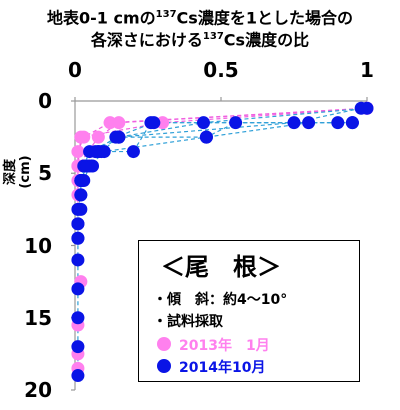 The height and width of the screenshot is (410, 400). I want to click on y-tick-label: 20, so click(38, 390).